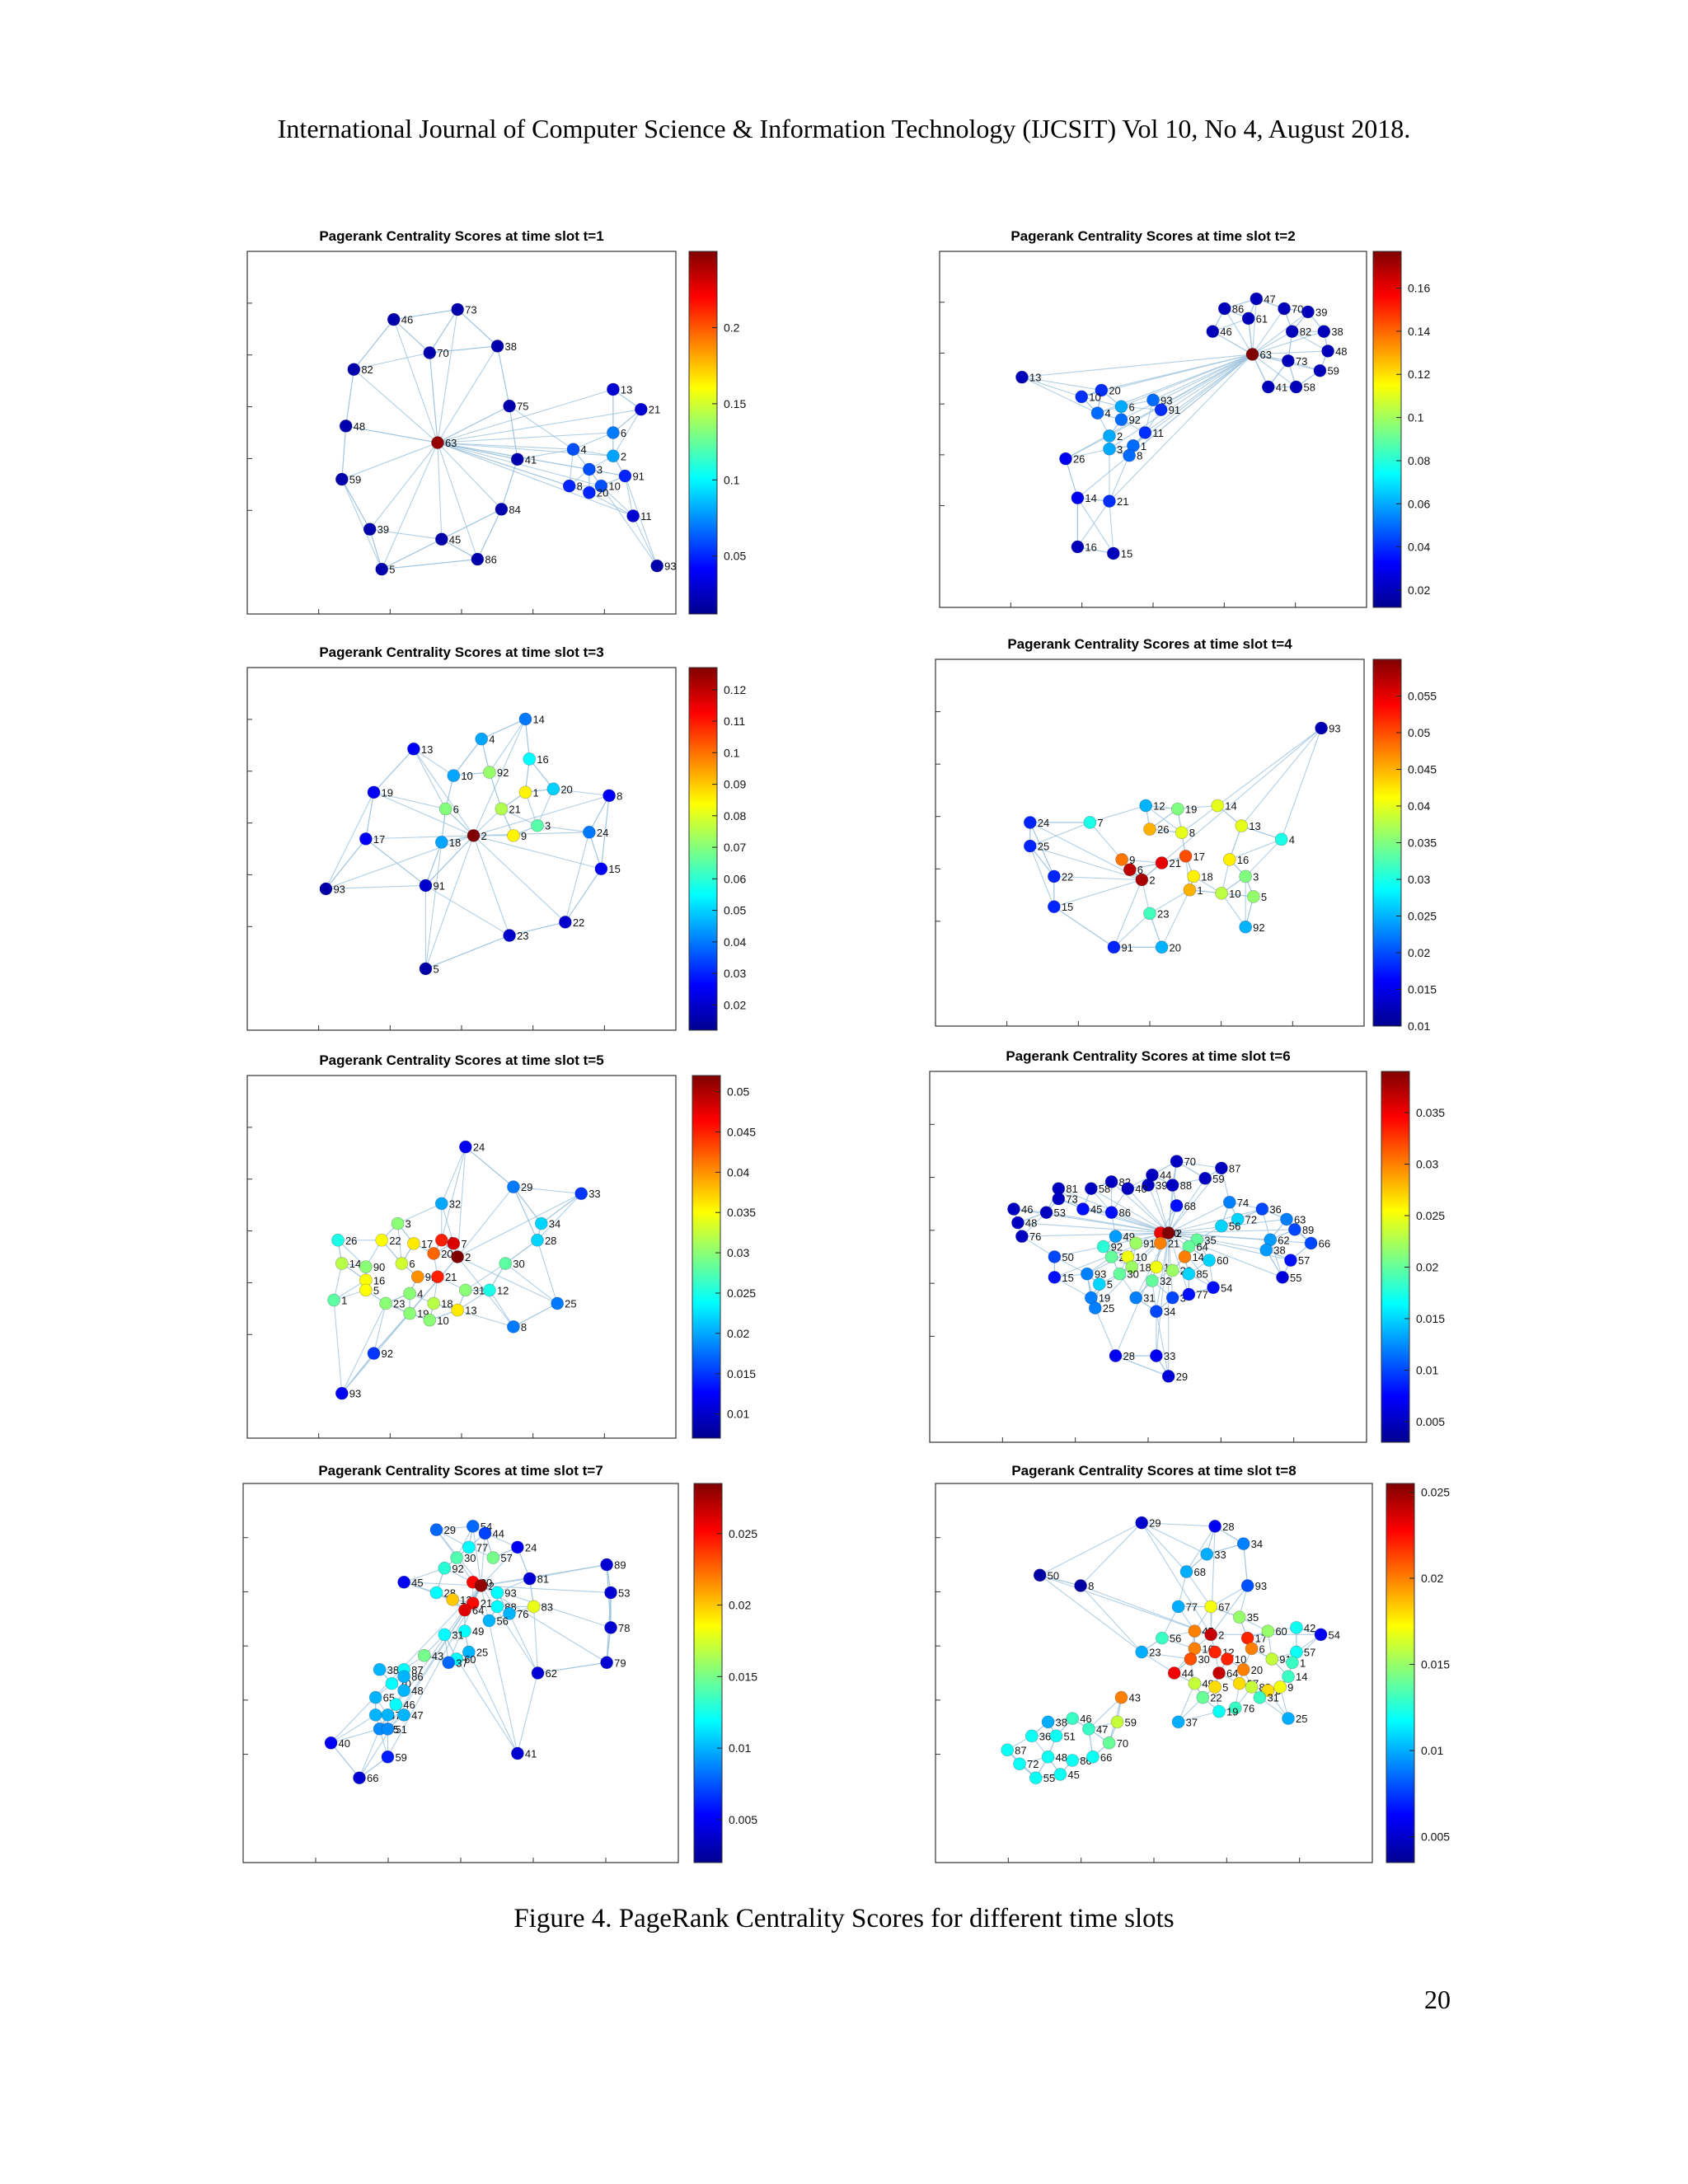 Image resolution: width=1688 pixels, height=2184 pixels. I want to click on node-label: 24, so click(1043, 823).